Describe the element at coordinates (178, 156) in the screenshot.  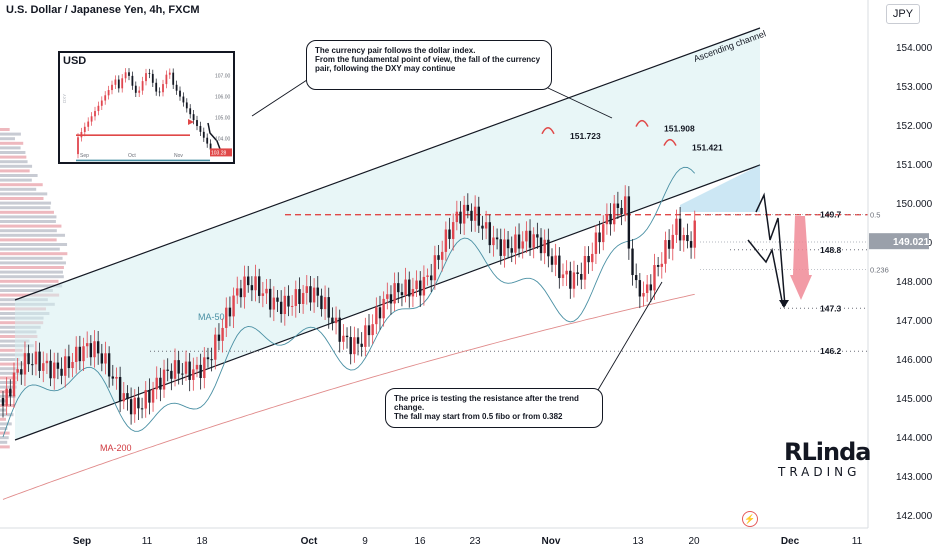
I see `inset-x-label: Nov` at that location.